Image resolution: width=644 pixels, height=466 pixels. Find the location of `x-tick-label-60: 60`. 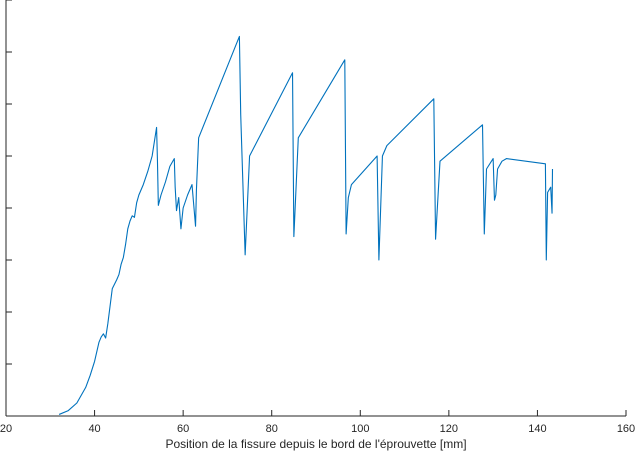

x-tick-label-60: 60 is located at coordinates (183, 429).